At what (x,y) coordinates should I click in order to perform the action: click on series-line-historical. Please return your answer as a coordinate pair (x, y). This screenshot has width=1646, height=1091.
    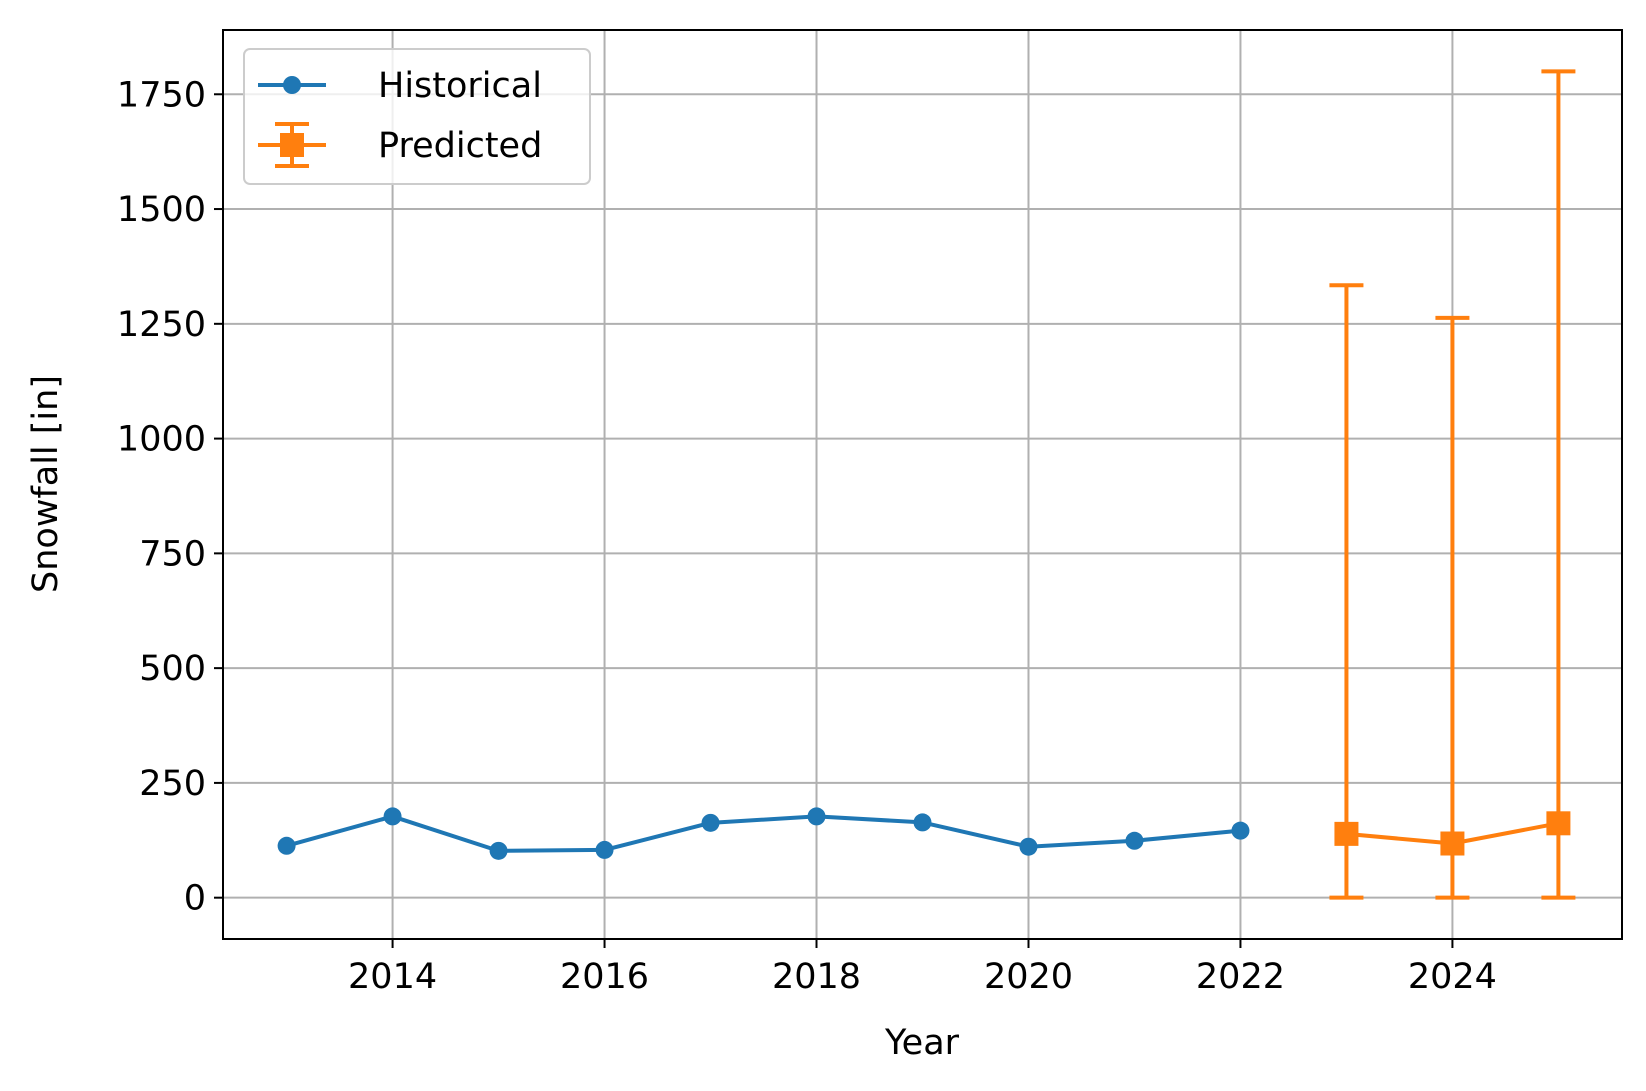
    Looking at the image, I should click on (763, 833).